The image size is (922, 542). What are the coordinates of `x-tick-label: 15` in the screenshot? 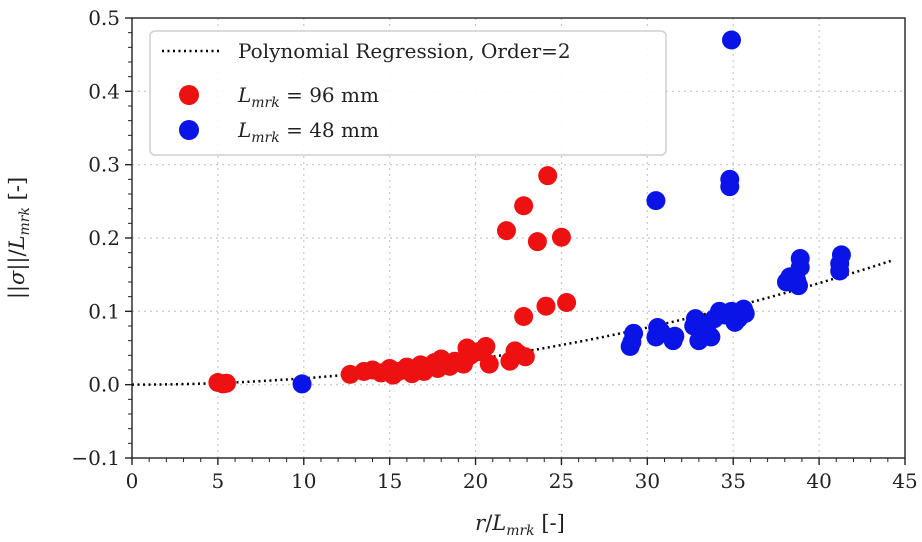 It's located at (389, 481).